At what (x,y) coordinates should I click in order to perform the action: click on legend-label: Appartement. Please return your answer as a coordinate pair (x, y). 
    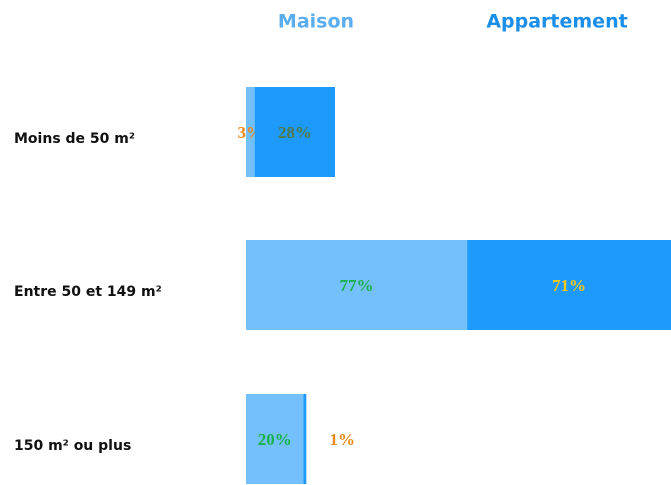
    Looking at the image, I should click on (556, 22).